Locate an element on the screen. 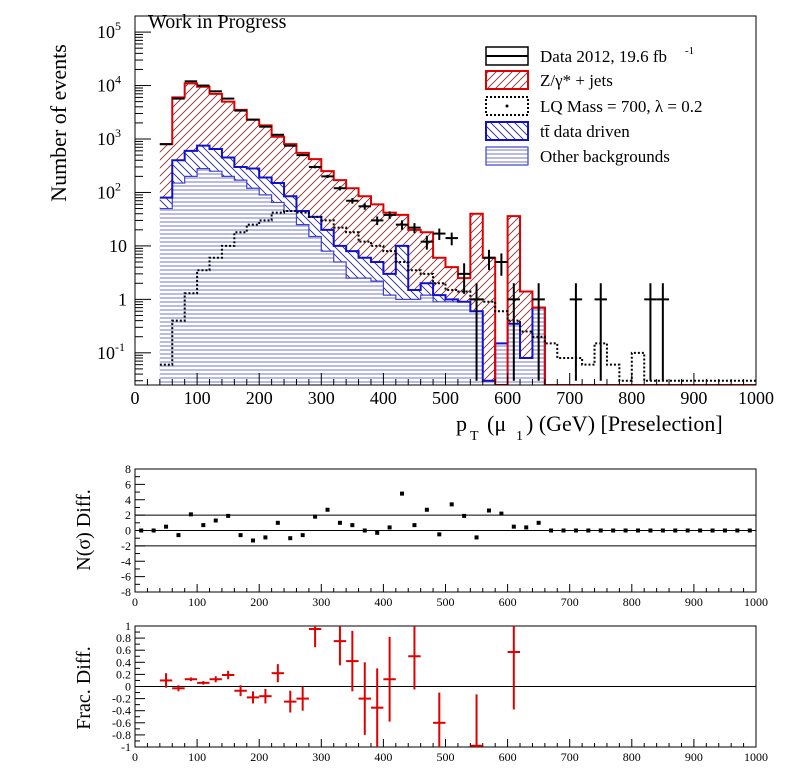 Image resolution: width=796 pixels, height=772 pixels. sig-y-tick-label: -4 is located at coordinates (126, 561).